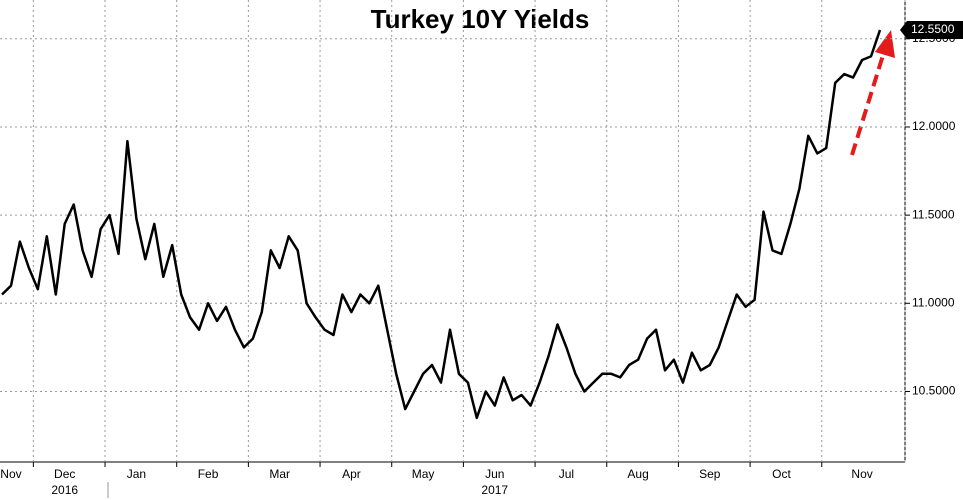  I want to click on y-tick-label: 12.0000, so click(934, 126).